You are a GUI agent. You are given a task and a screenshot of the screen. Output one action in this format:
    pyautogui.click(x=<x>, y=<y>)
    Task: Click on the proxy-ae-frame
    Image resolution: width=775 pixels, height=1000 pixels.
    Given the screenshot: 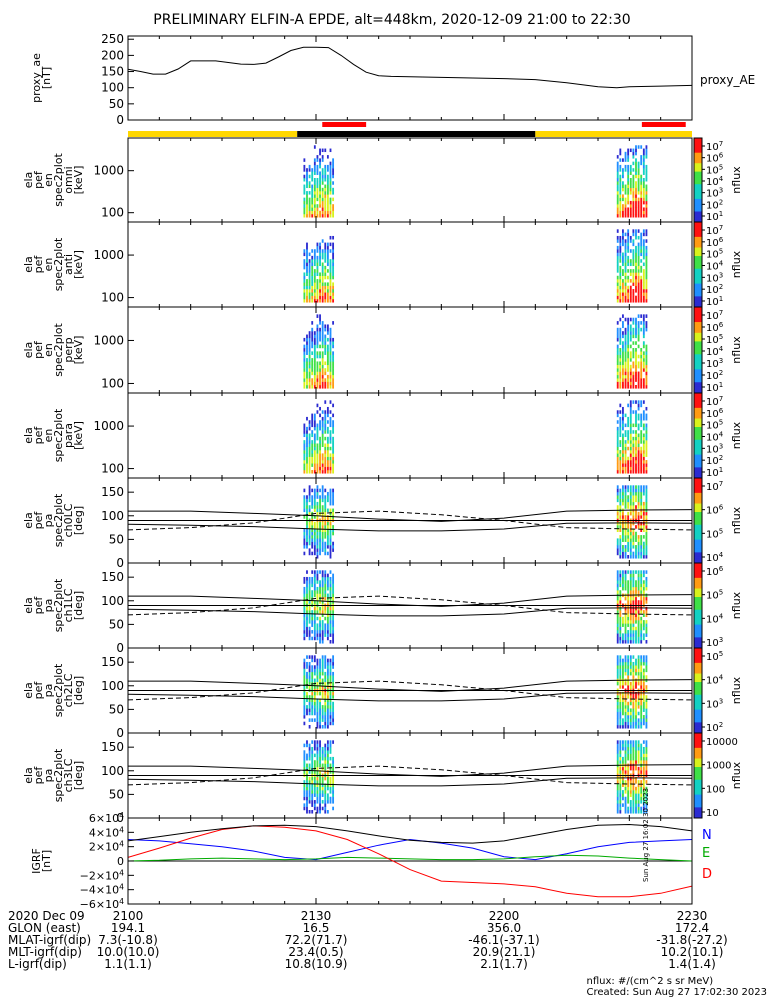 What is the action you would take?
    pyautogui.click(x=410, y=78)
    